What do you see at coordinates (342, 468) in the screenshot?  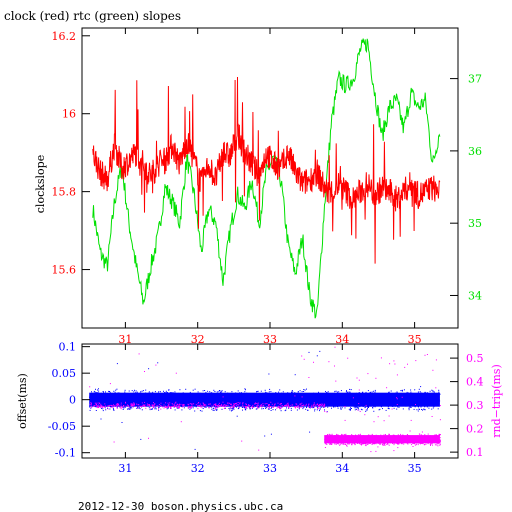 I see `bottom-x-tick-label: 34` at bounding box center [342, 468].